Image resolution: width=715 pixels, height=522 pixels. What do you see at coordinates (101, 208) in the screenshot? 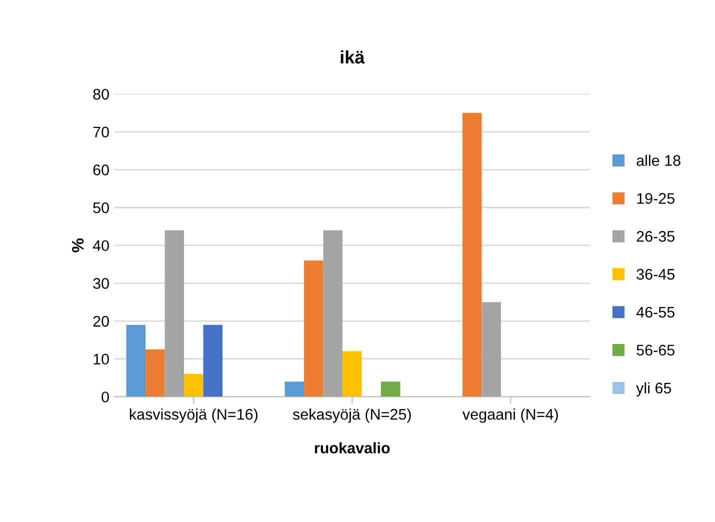
I see `y-tick-label: 50` at bounding box center [101, 208].